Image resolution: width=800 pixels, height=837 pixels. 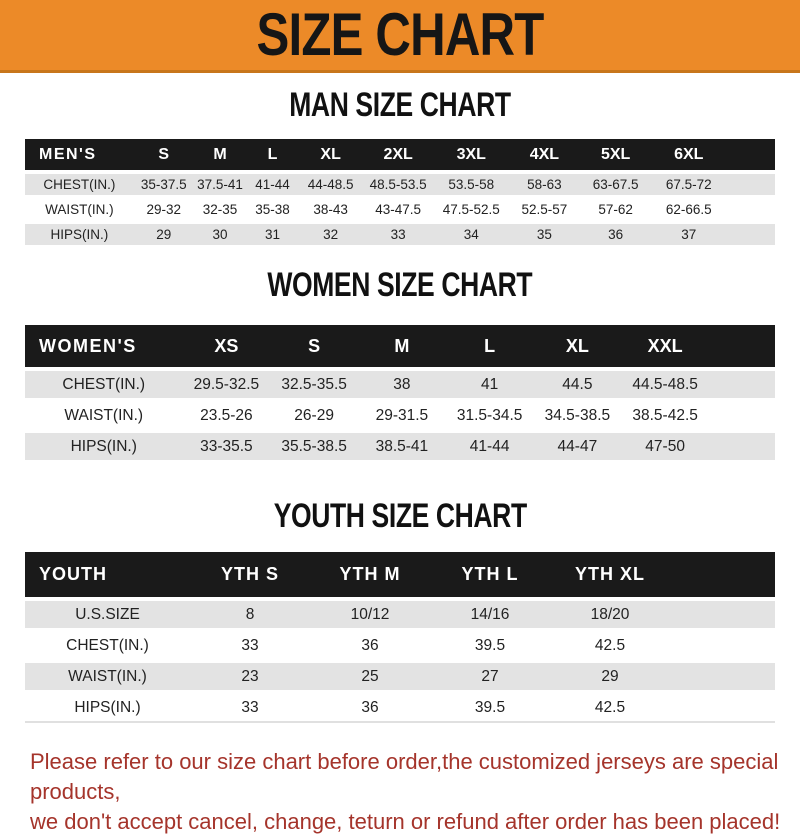 I want to click on table-row: HIPS(IN.) 29 30 31 32 33 34 35 36 37, so click(x=400, y=234).